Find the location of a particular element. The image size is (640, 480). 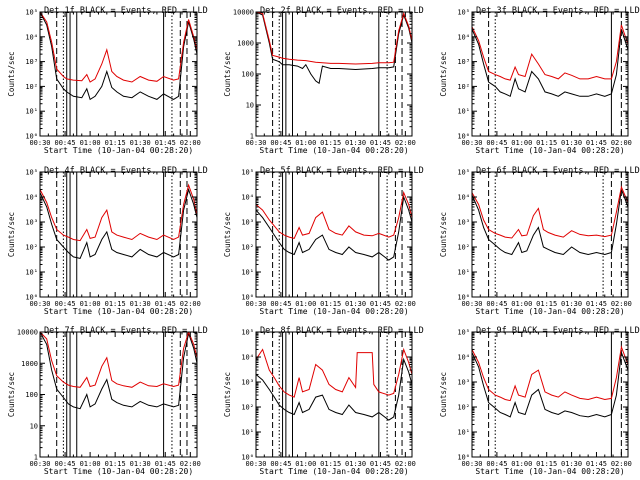

panel-title: Det 1f BLACK = Events, RED = LLD is located at coordinates (126, 11).